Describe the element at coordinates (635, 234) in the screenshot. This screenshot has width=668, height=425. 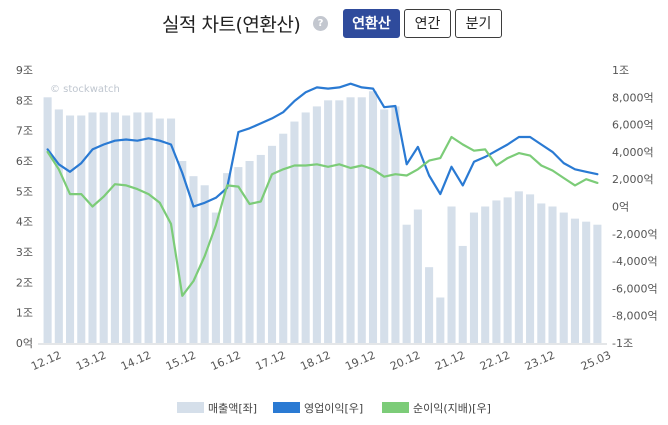
I see `right-axis-tick-label: -2,000억` at that location.